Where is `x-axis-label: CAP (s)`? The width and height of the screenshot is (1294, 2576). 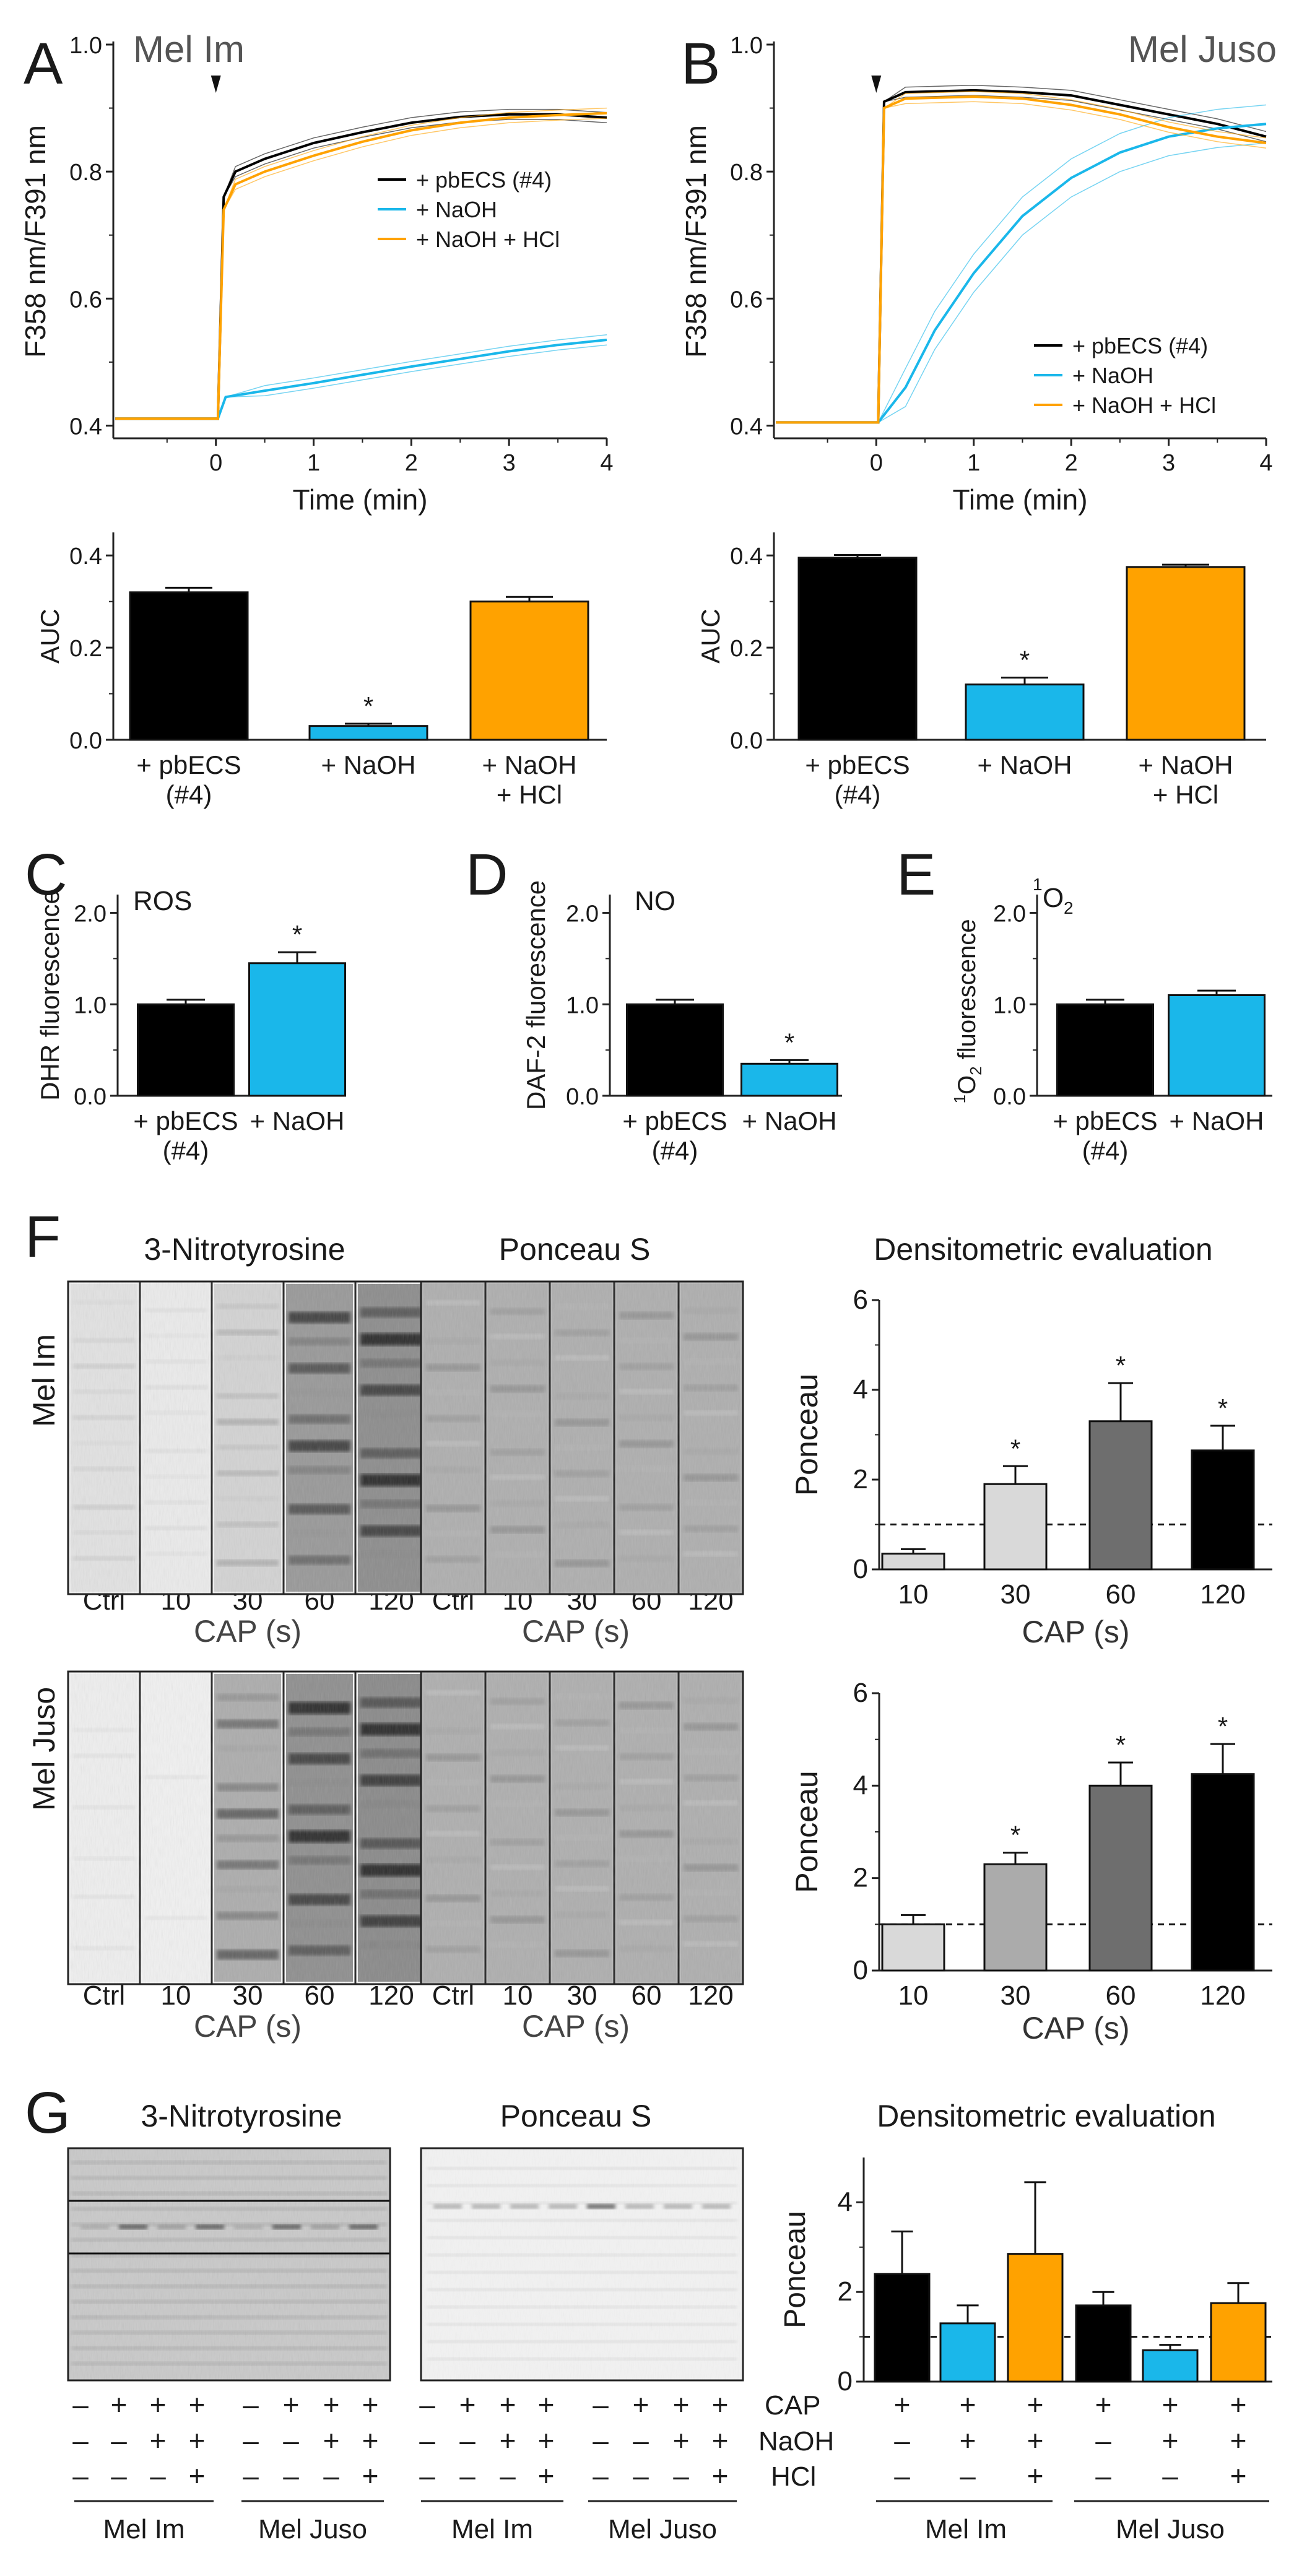 x-axis-label: CAP (s) is located at coordinates (1075, 2028).